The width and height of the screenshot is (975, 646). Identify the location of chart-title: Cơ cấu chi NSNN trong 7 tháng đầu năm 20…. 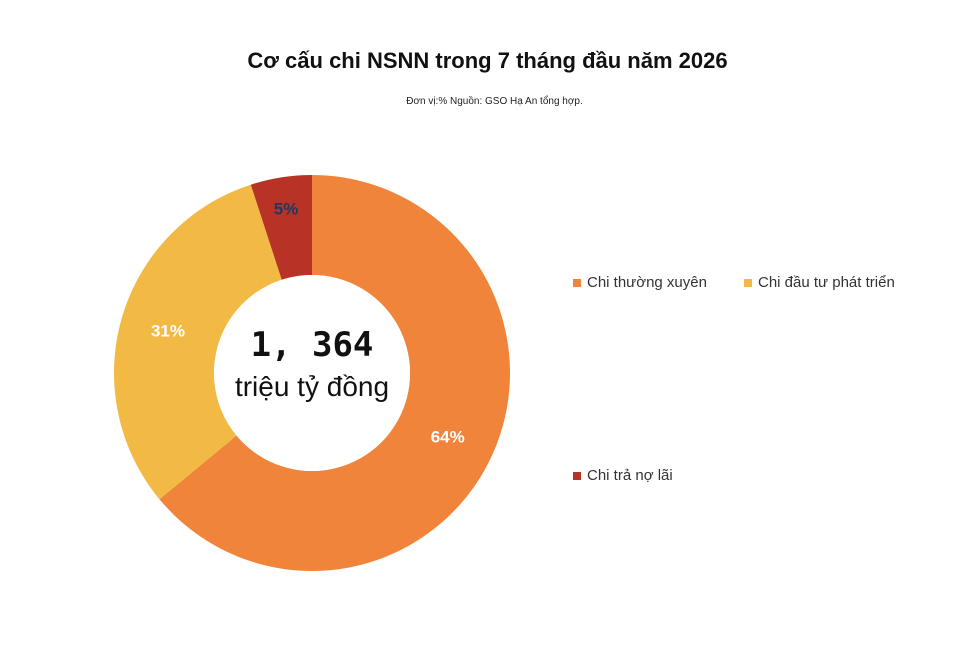
(487, 60).